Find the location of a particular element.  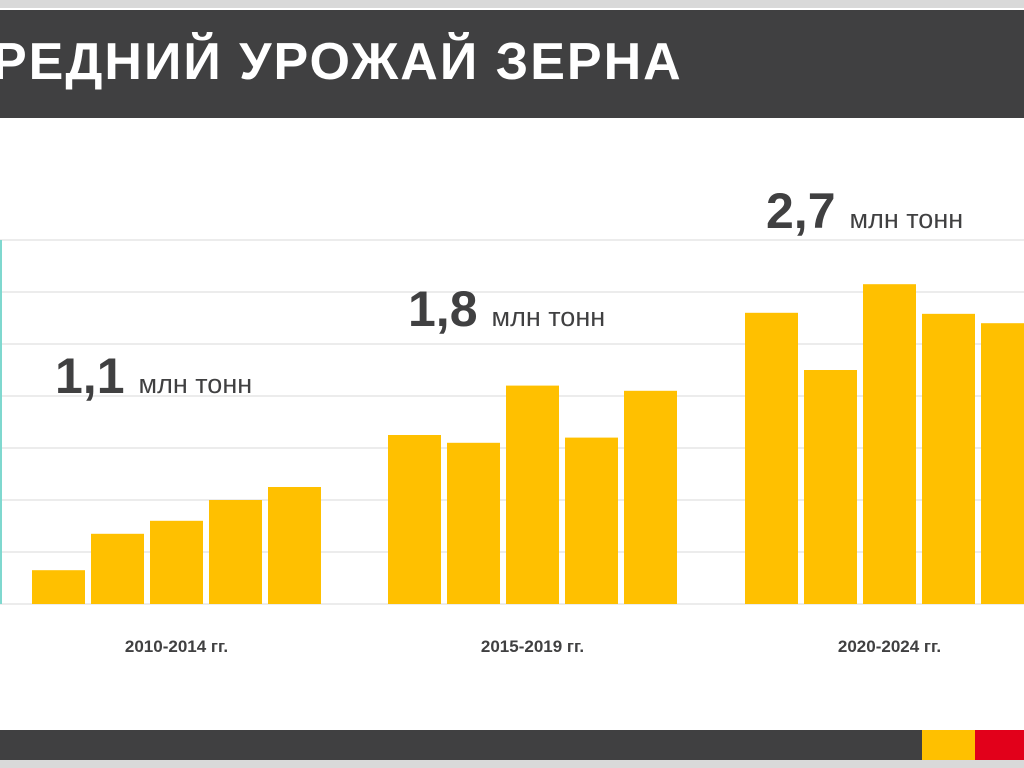

summary-label: 1,8 млн тонн is located at coordinates (506, 309).